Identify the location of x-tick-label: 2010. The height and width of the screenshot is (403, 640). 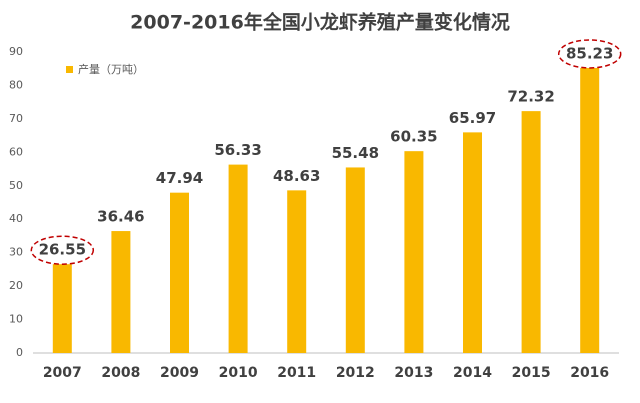
(238, 373).